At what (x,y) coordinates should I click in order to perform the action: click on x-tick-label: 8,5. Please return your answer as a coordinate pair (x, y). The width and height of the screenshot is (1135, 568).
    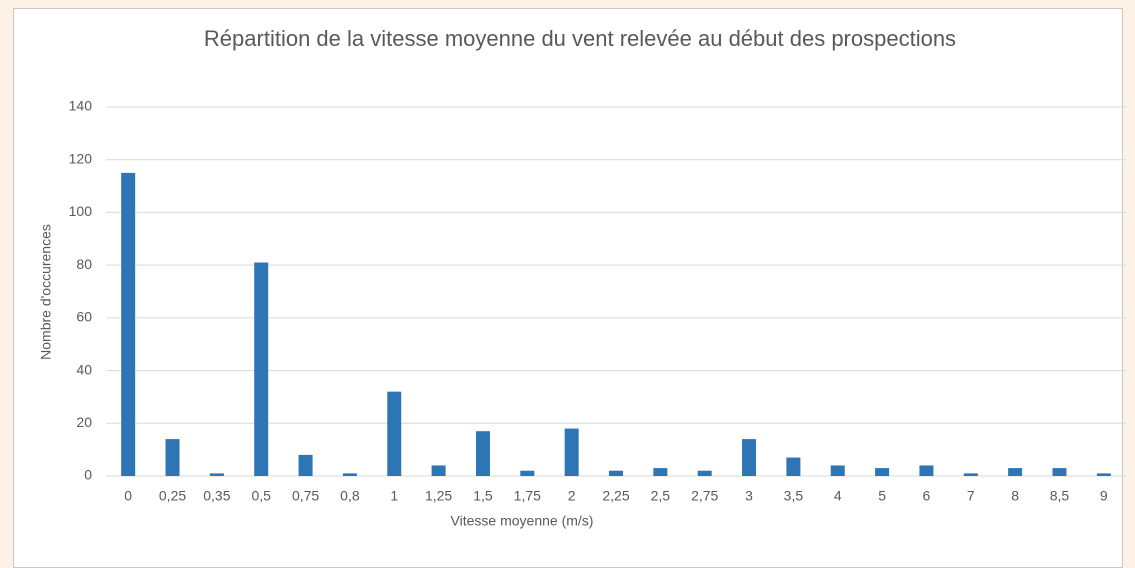
    Looking at the image, I should click on (1060, 496).